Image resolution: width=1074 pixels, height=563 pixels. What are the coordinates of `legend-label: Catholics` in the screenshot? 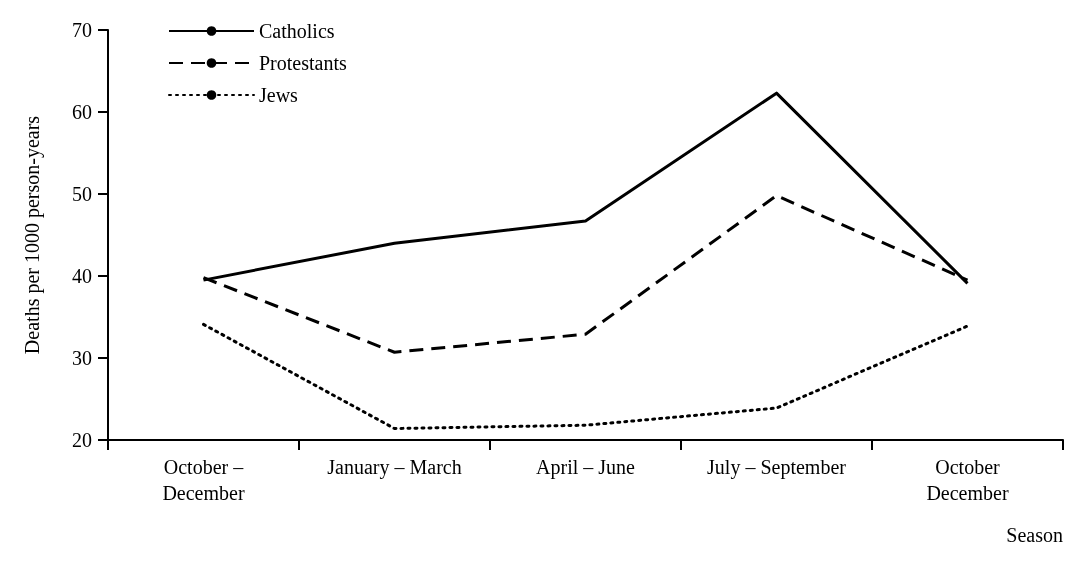 It's located at (297, 31).